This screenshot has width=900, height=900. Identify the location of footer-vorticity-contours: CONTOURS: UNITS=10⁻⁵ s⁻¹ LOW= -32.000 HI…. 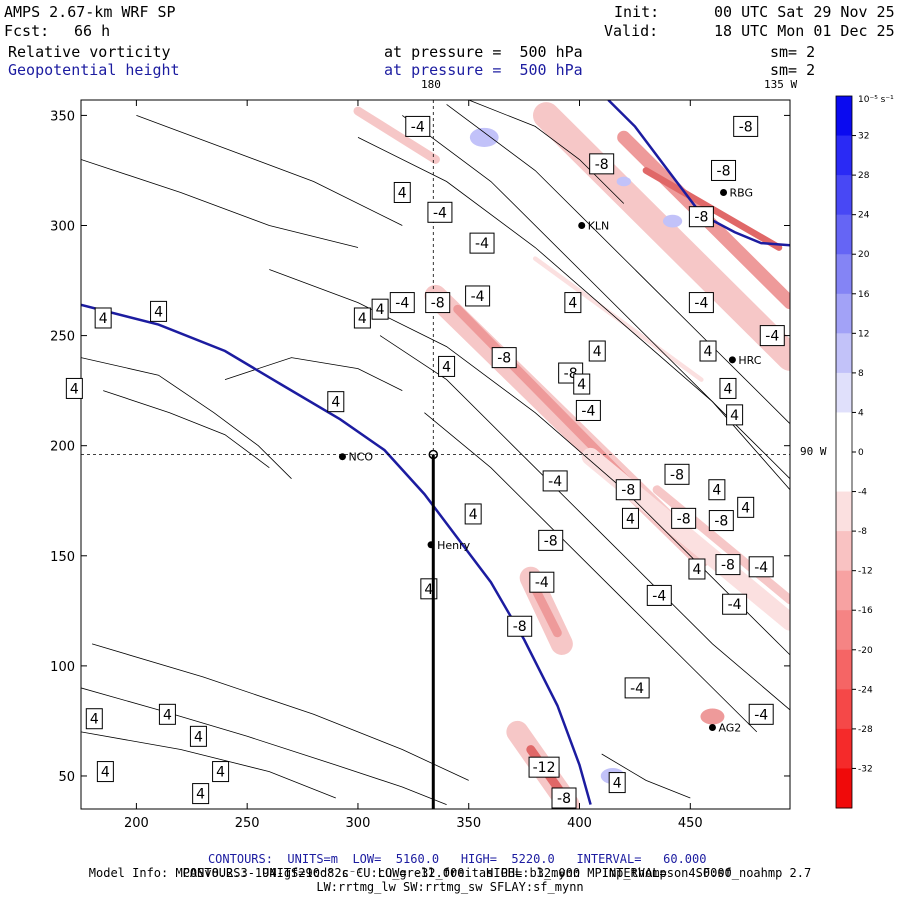
(457, 873).